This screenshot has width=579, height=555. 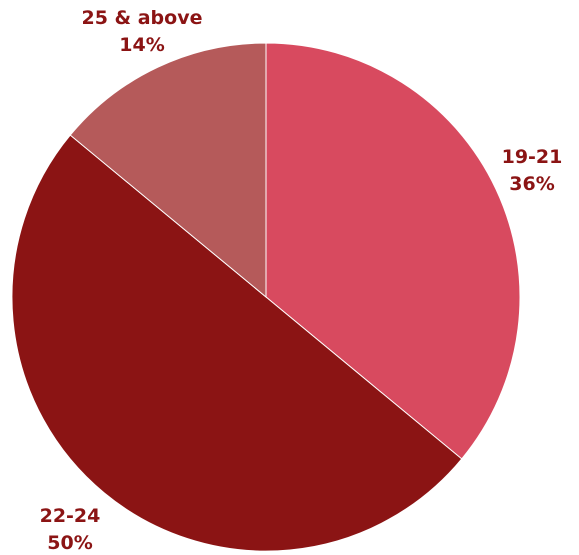 I want to click on slice-label-25-above: 25 & above, so click(x=142, y=18).